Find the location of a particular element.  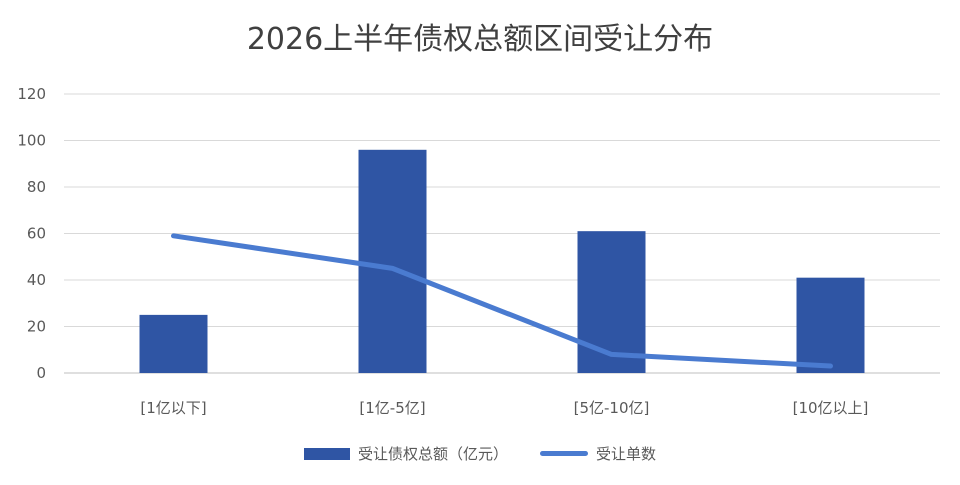

chart-legend: 受让债权总额（亿元） 受让单数 is located at coordinates (480, 453).